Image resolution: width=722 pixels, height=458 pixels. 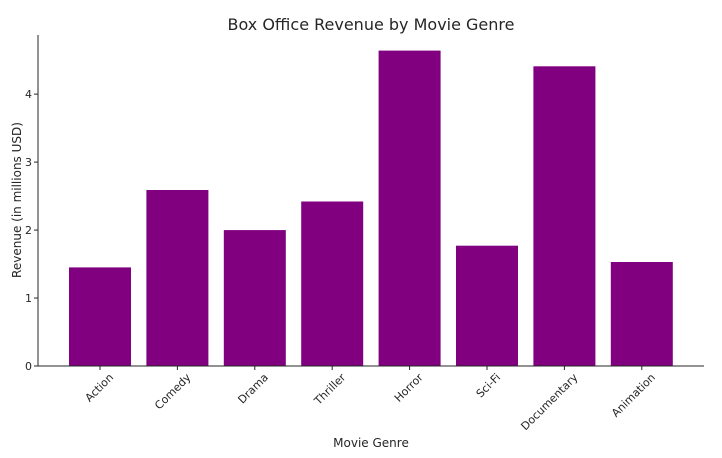 I want to click on bar-action, so click(x=100, y=316).